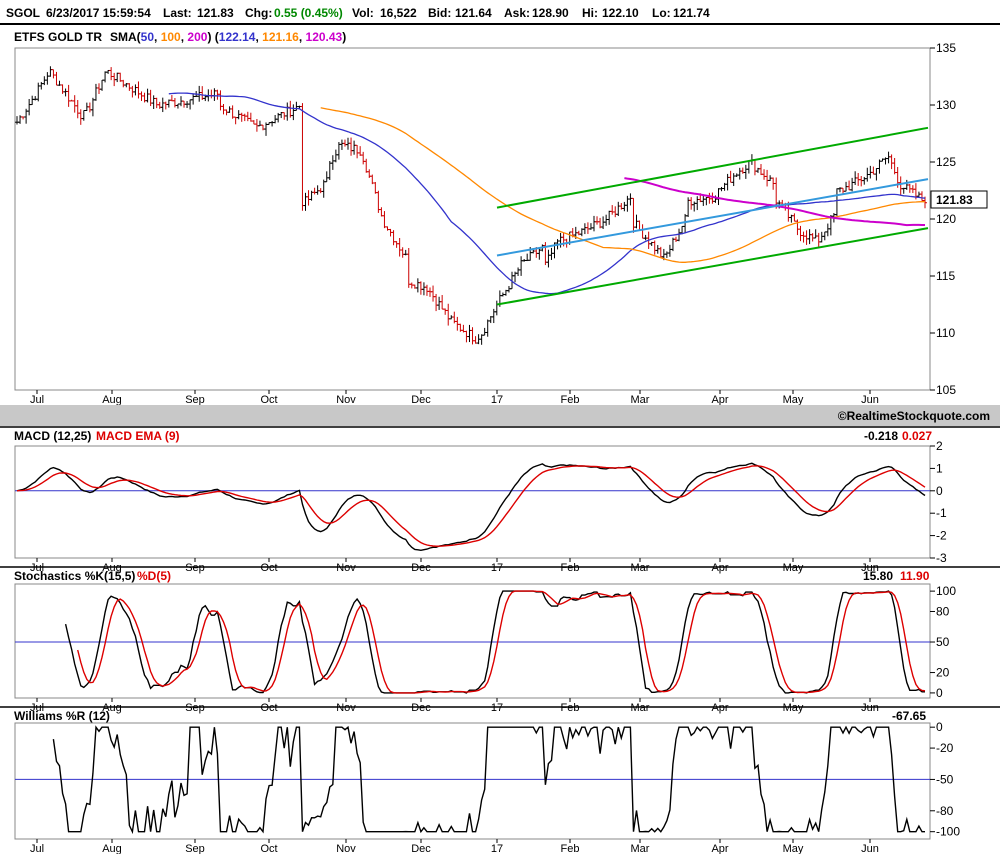 This screenshot has height=859, width=1000. What do you see at coordinates (620, 13) in the screenshot?
I see `hi-value: 122.10` at bounding box center [620, 13].